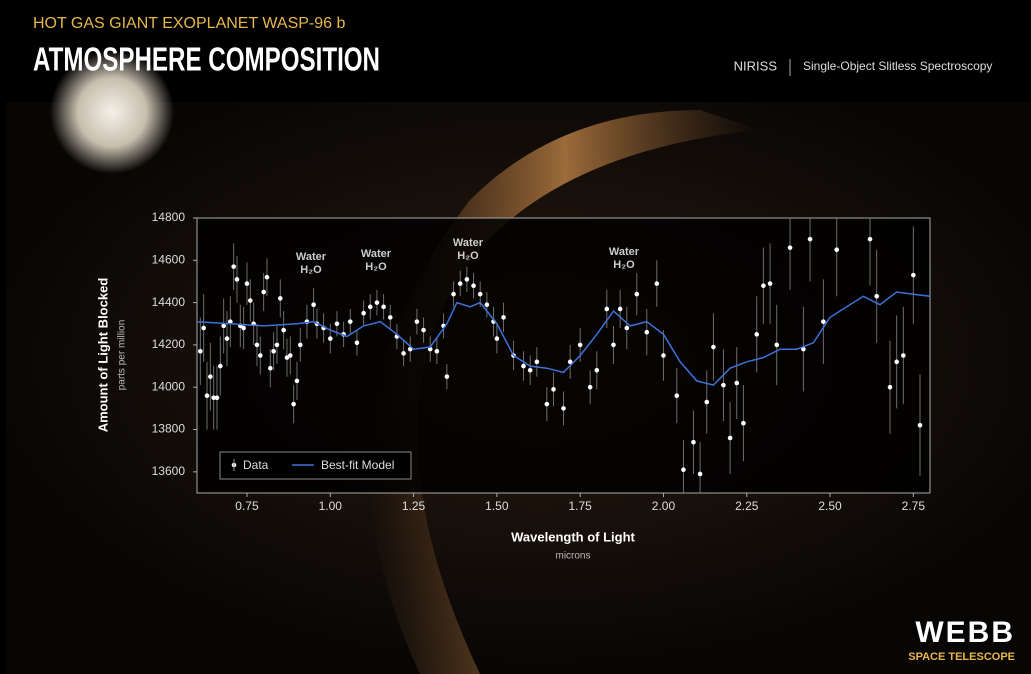 This screenshot has width=1031, height=674. I want to click on legend-box, so click(315, 465).